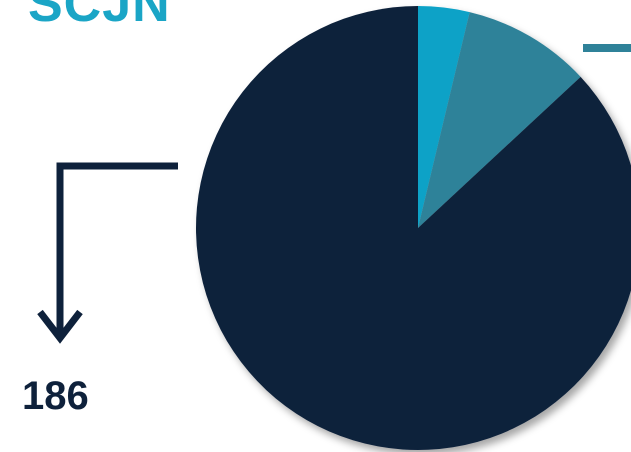  I want to click on pie-slice-medium, so click(499, 120).